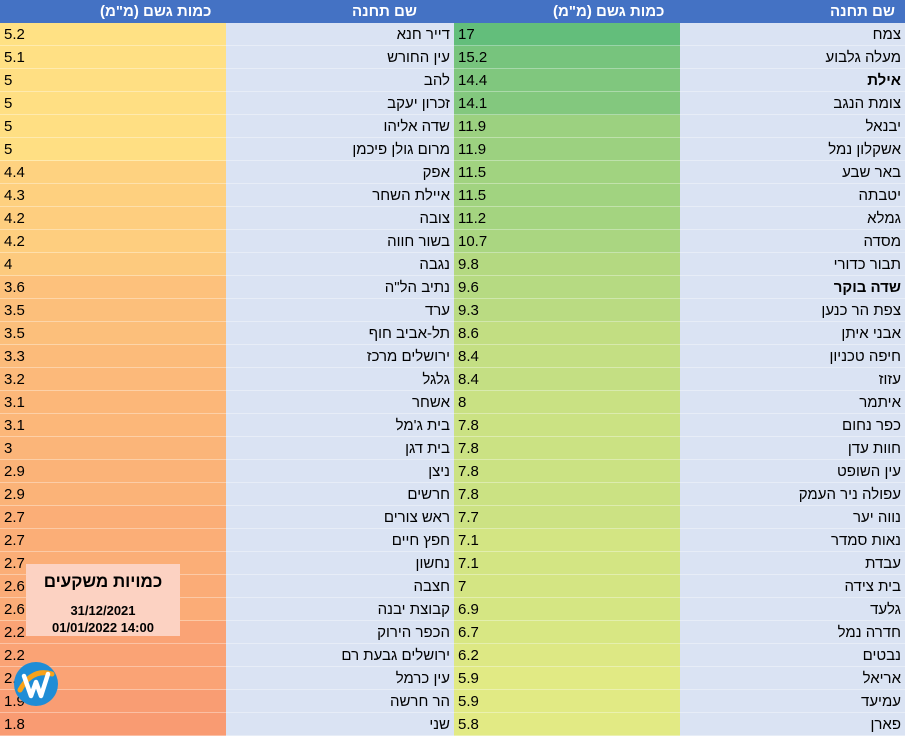  Describe the element at coordinates (340, 241) in the screenshot. I see `station-name: בשור חווה` at that location.